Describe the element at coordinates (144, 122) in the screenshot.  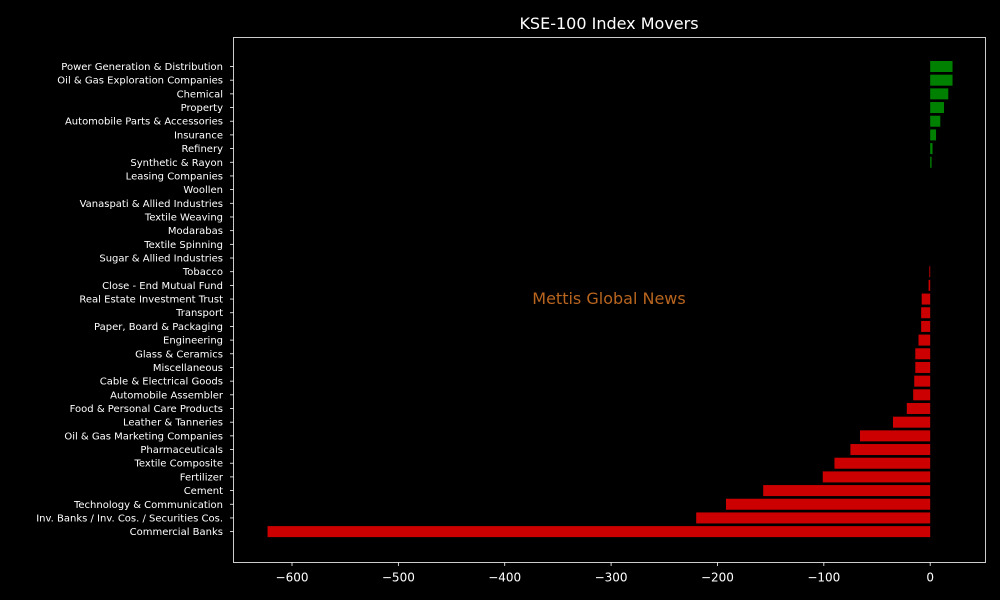
I see `category-label: Automobile Parts & Accessories` at that location.